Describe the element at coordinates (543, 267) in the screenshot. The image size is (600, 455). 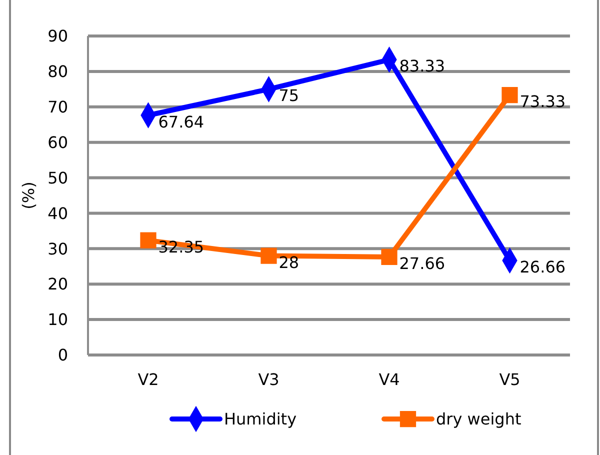
I see `data-label: 26.66` at that location.